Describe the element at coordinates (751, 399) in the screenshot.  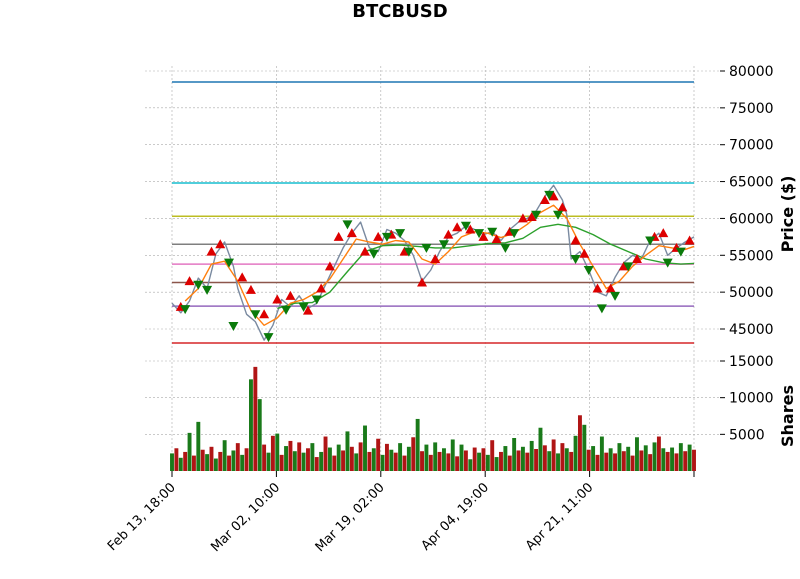
I see `volume-tick-label: 10000` at that location.